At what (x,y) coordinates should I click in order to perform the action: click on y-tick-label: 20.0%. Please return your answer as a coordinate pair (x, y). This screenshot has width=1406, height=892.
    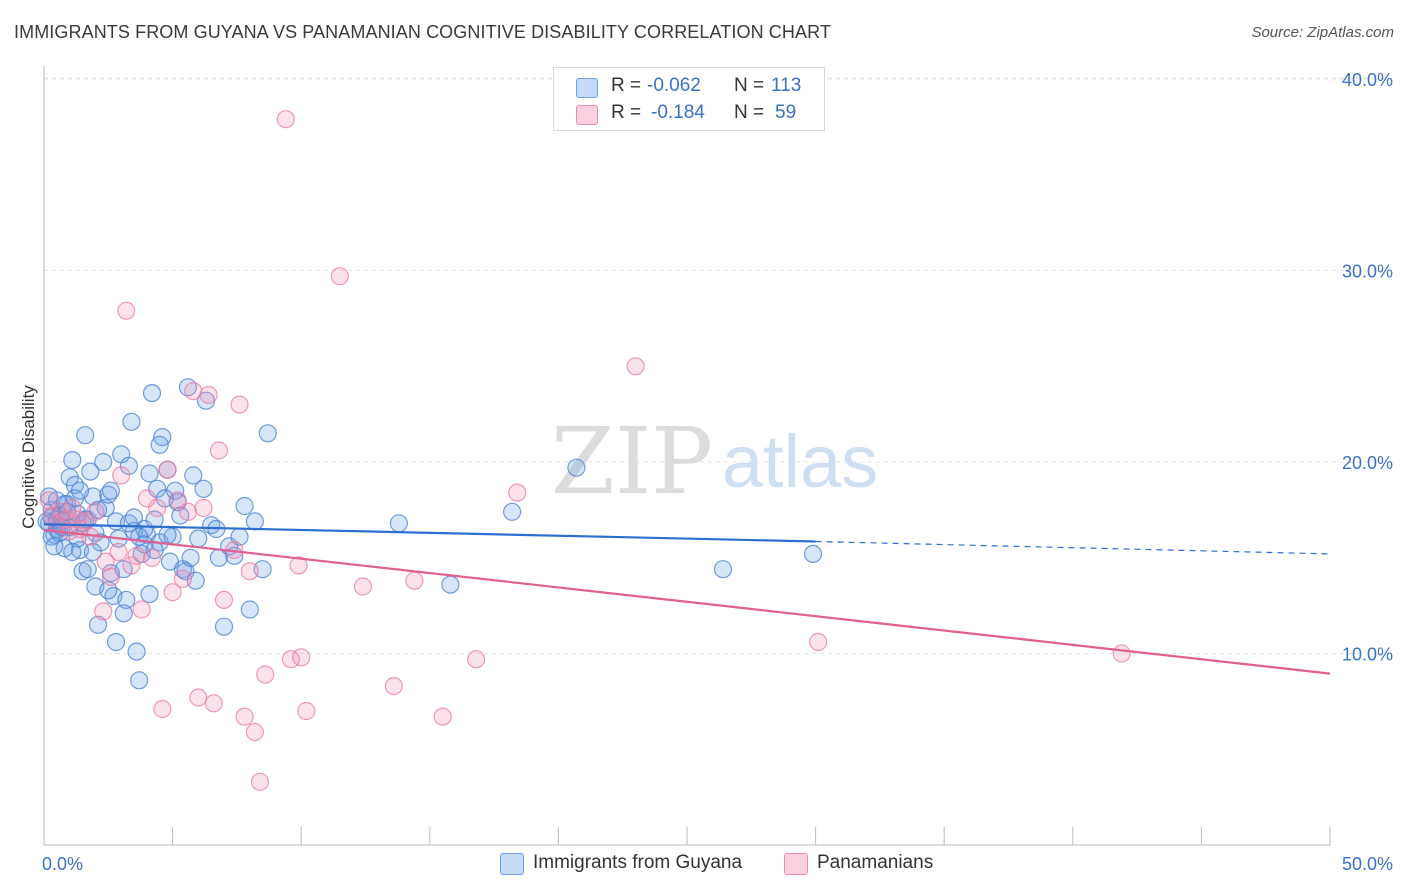
    Looking at the image, I should click on (1367, 463).